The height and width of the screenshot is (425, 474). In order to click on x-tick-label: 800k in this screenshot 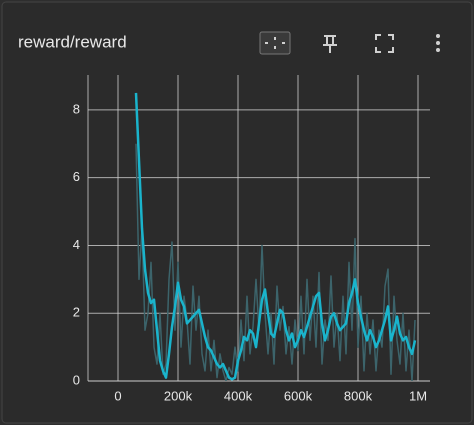, I will do `click(358, 395)`.